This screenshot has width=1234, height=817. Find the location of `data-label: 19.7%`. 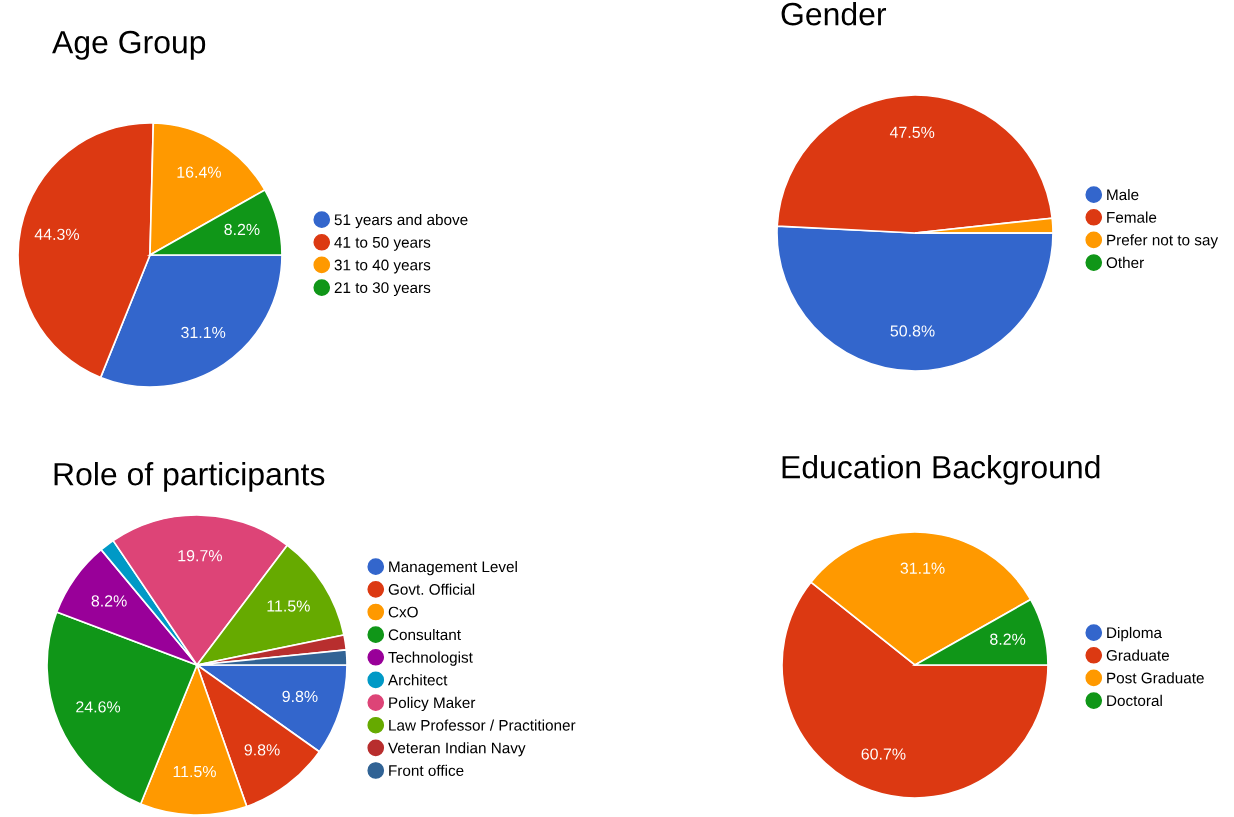

data-label: 19.7% is located at coordinates (200, 556).